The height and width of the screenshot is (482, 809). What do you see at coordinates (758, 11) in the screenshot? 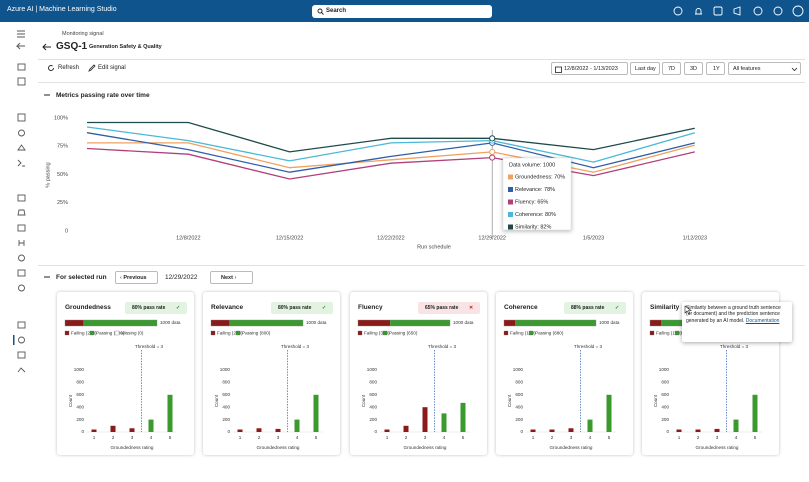
I see `help-icon` at bounding box center [758, 11].